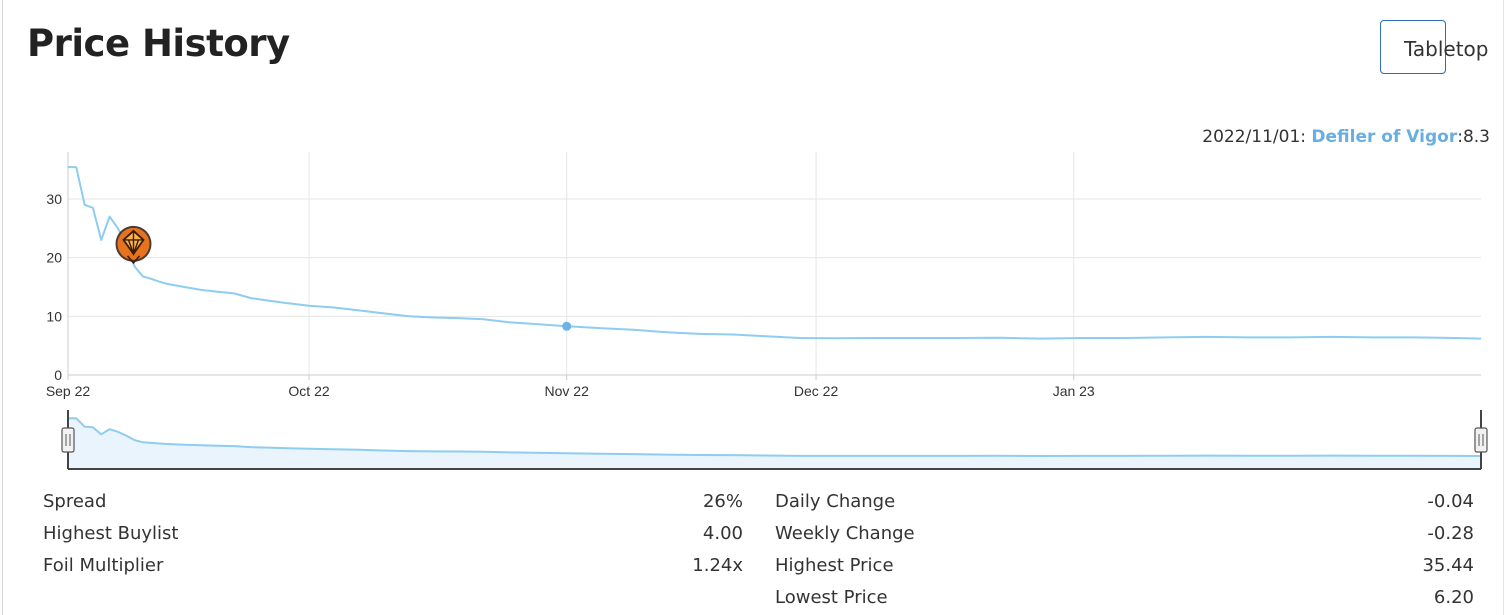  Describe the element at coordinates (158, 43) in the screenshot. I see `page-title: Price History` at that location.